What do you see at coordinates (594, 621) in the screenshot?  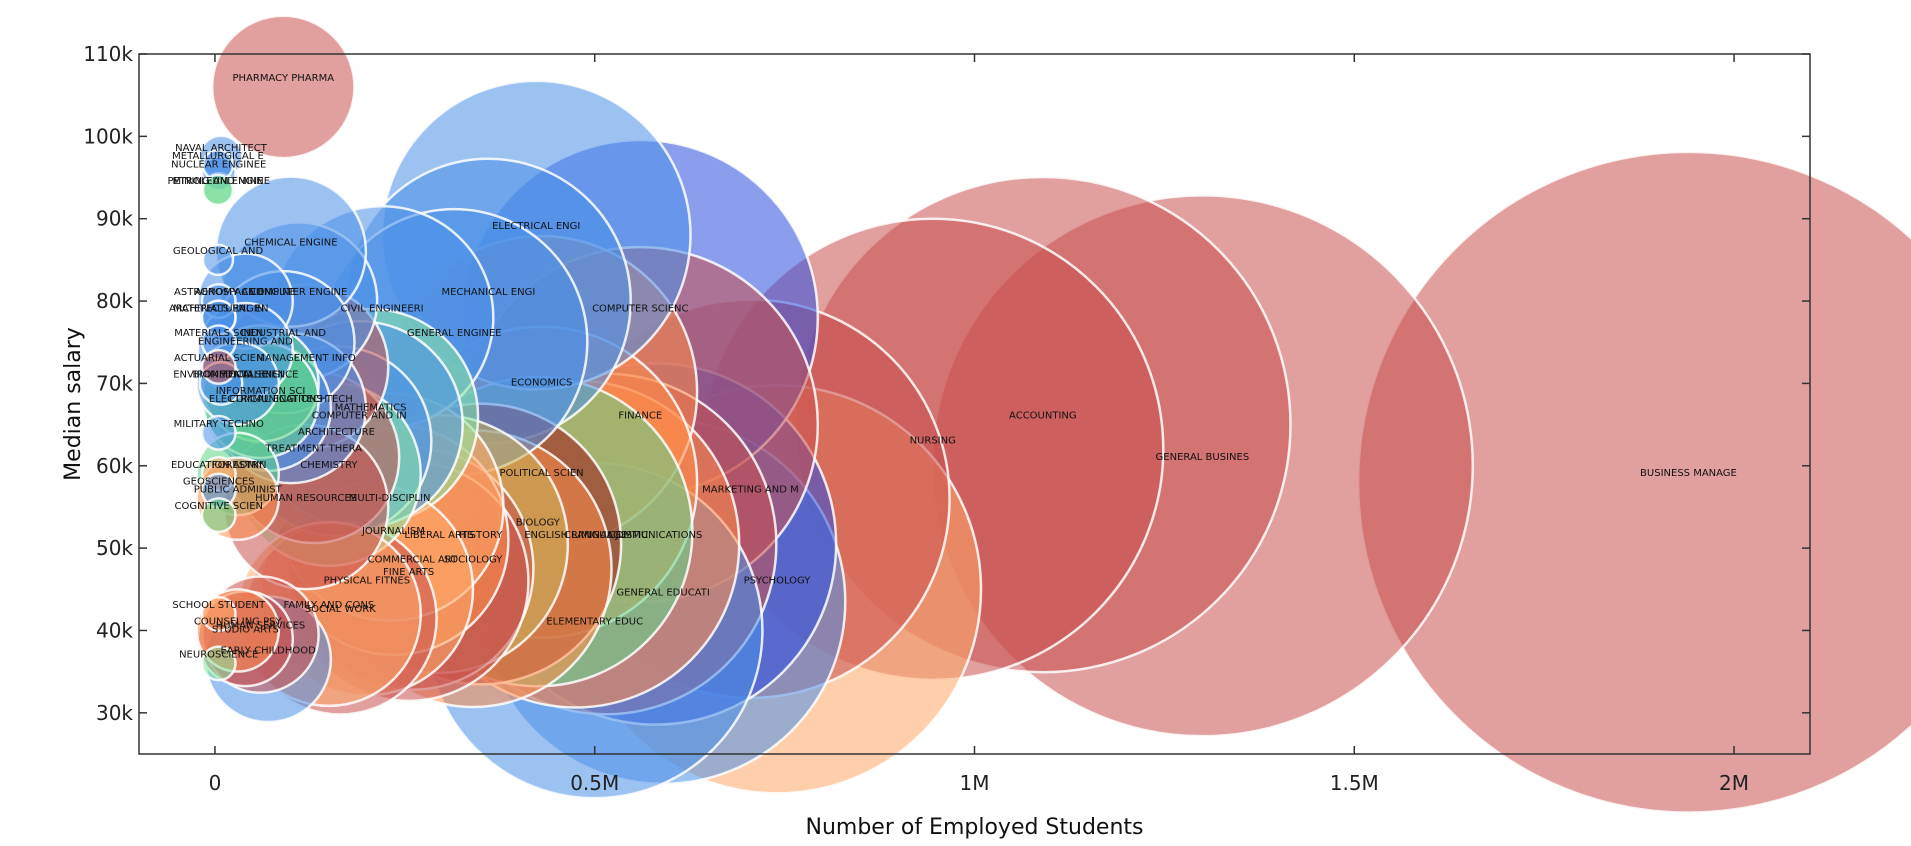 I see `bubble-label: ELEMENTARY EDUC` at bounding box center [594, 621].